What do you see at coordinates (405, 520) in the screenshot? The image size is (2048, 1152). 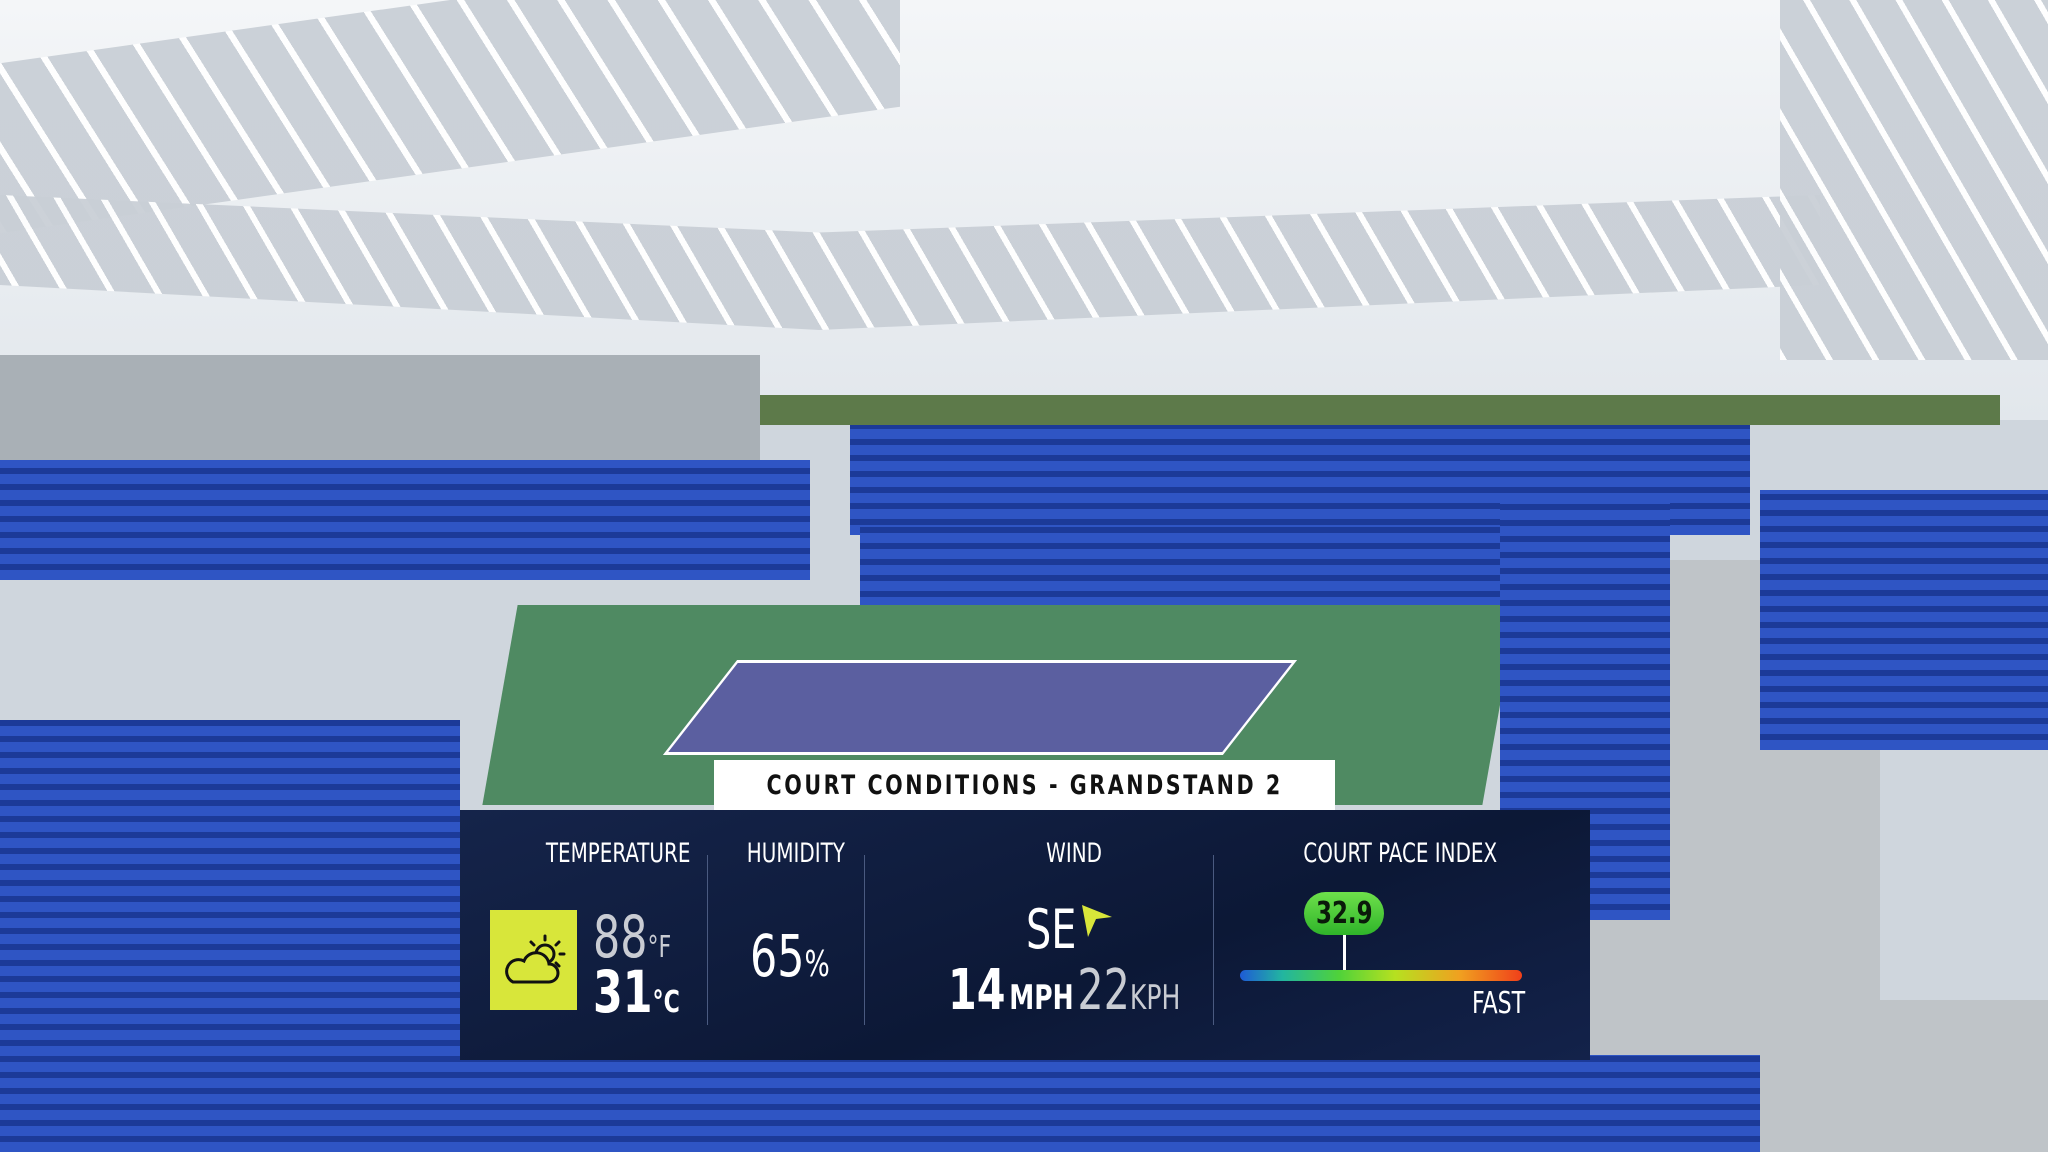 I see `left-stands` at bounding box center [405, 520].